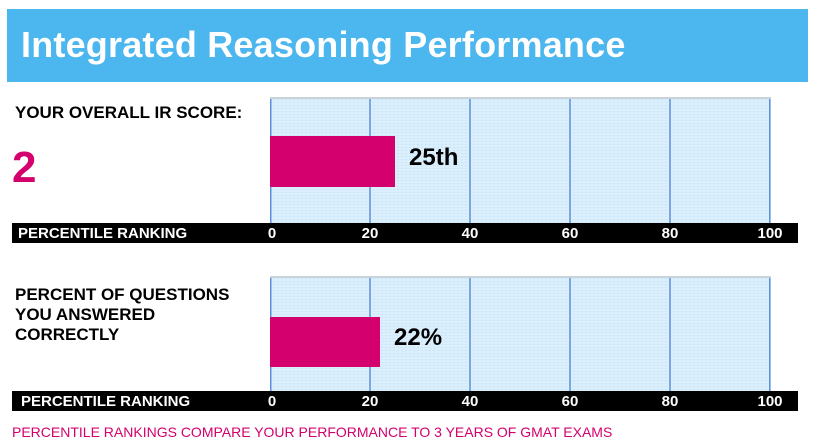  What do you see at coordinates (103, 233) in the screenshot?
I see `chart-score-axis-title: PERCENTILE RANKING` at bounding box center [103, 233].